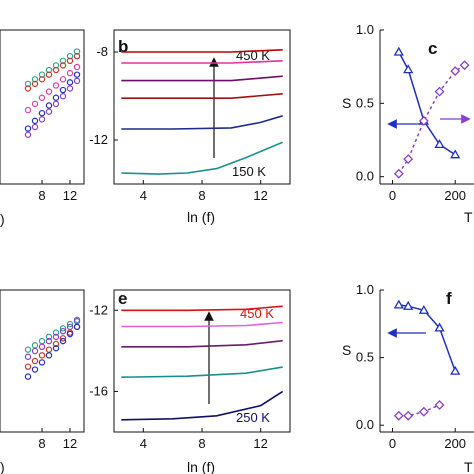  Describe the element at coordinates (2, 466) in the screenshot. I see `panel-d-xlabel-fragment: )` at that location.